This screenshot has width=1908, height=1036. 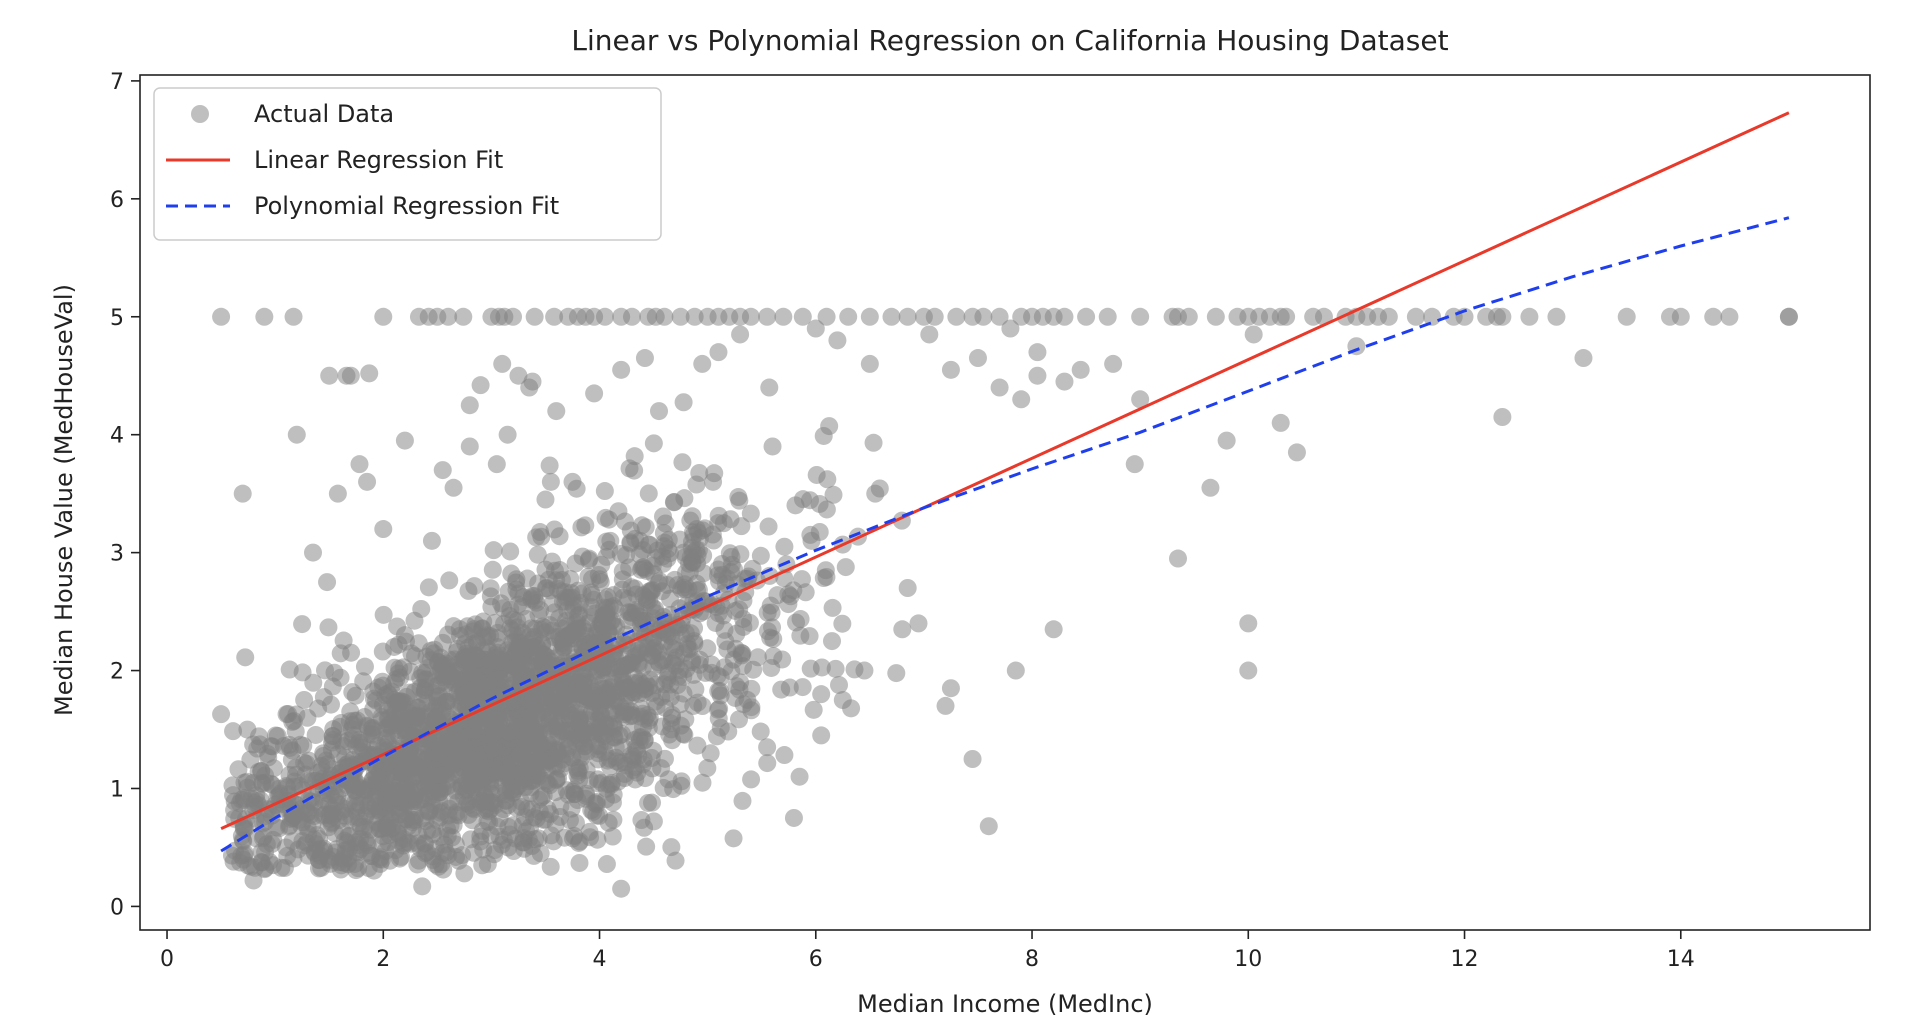 I want to click on x-axis-ticks: 0 2 4 6 8 10 12 14, so click(x=927, y=951).